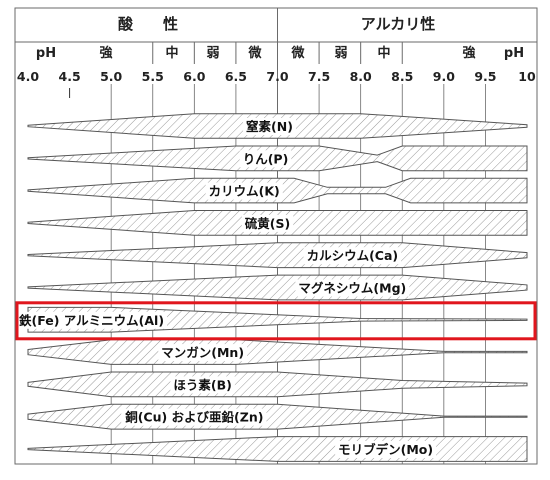 Image resolution: width=550 pixels, height=480 pixels. Describe the element at coordinates (383, 53) in the screenshot. I see `medium-alkaline-label: 中` at that location.